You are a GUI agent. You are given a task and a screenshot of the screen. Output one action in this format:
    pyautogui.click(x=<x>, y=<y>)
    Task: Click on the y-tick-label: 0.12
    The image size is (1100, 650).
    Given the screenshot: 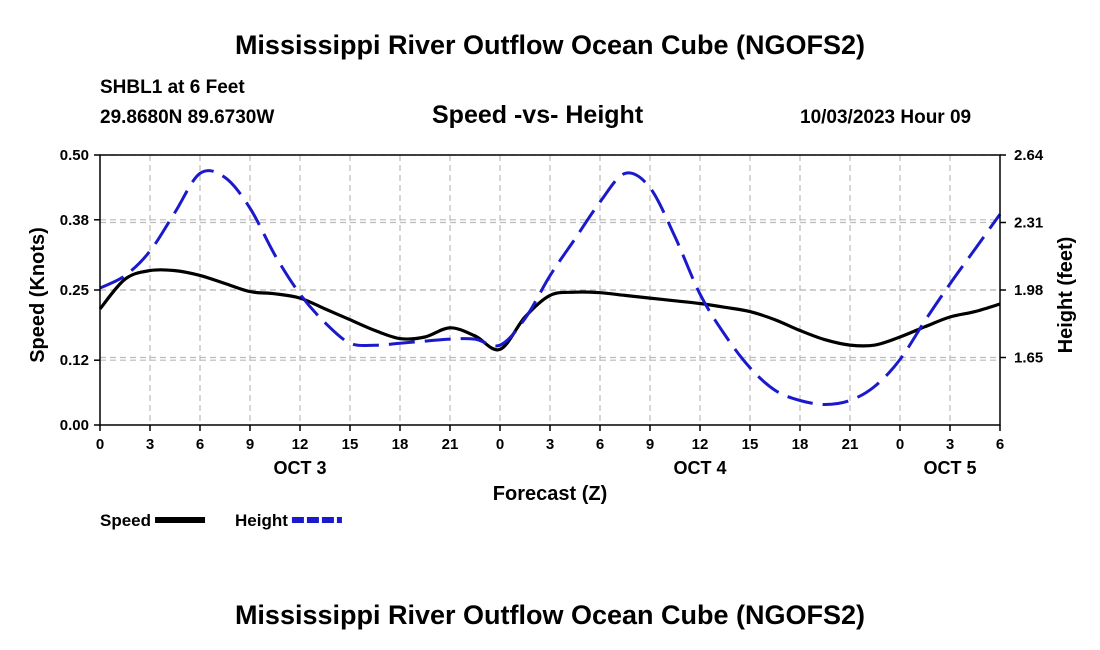 What is the action you would take?
    pyautogui.click(x=74, y=360)
    